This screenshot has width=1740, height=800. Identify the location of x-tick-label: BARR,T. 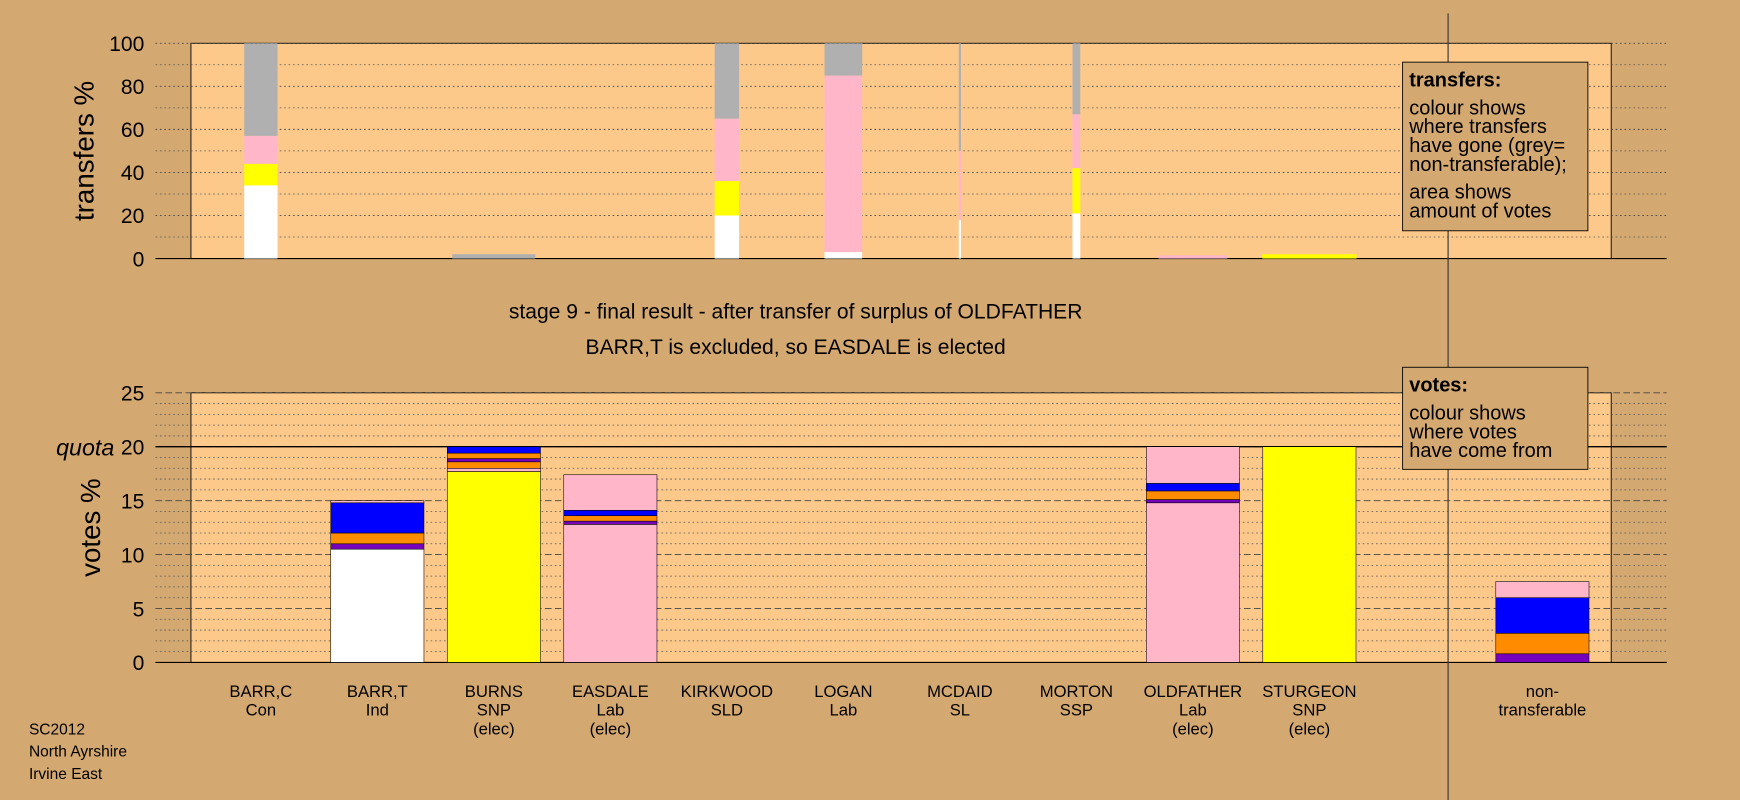
(377, 691).